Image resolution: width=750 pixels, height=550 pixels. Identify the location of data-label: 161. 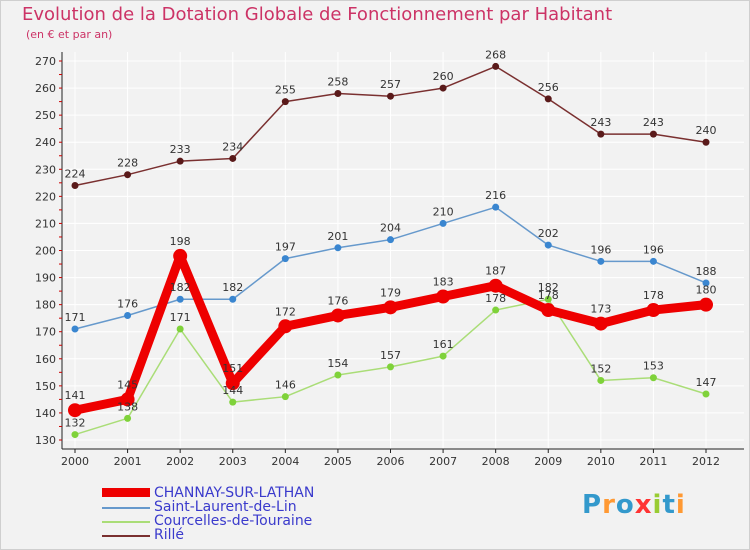
(443, 344).